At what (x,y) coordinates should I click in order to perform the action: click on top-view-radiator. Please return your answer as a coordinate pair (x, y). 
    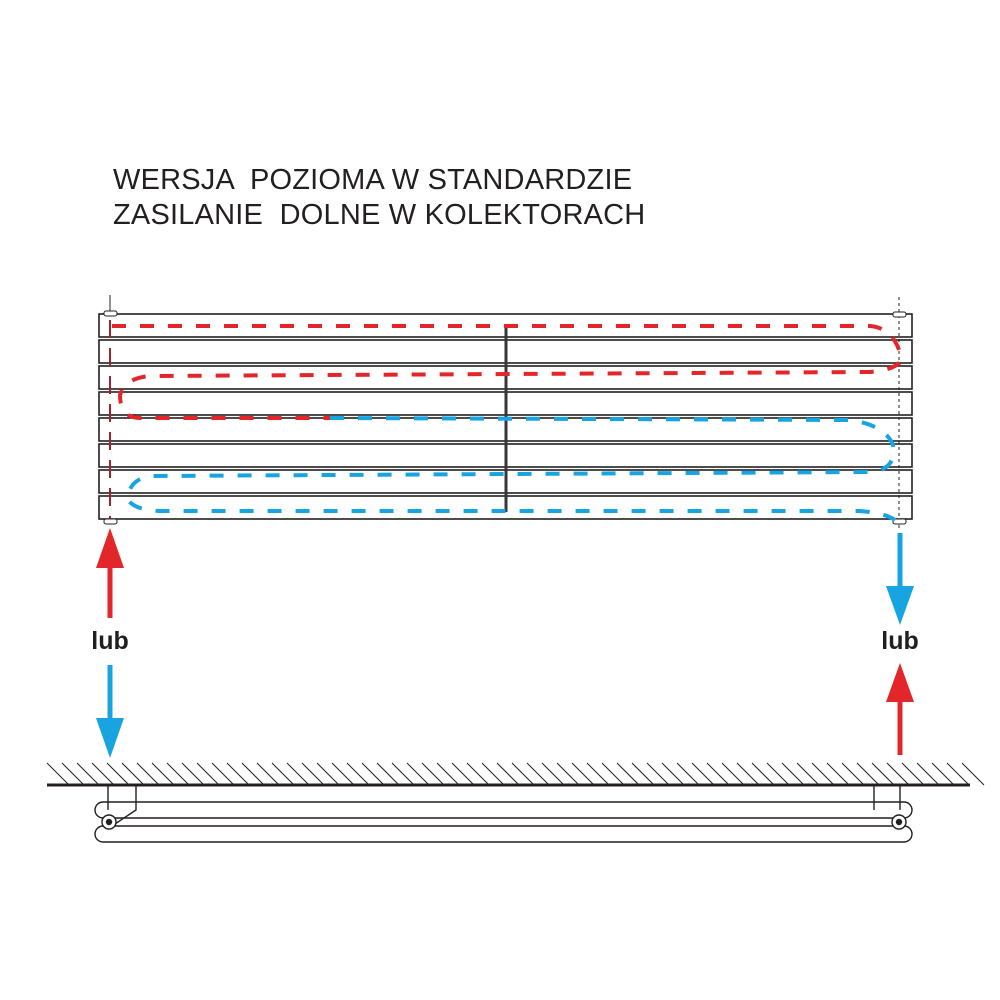
    Looking at the image, I should click on (503, 814).